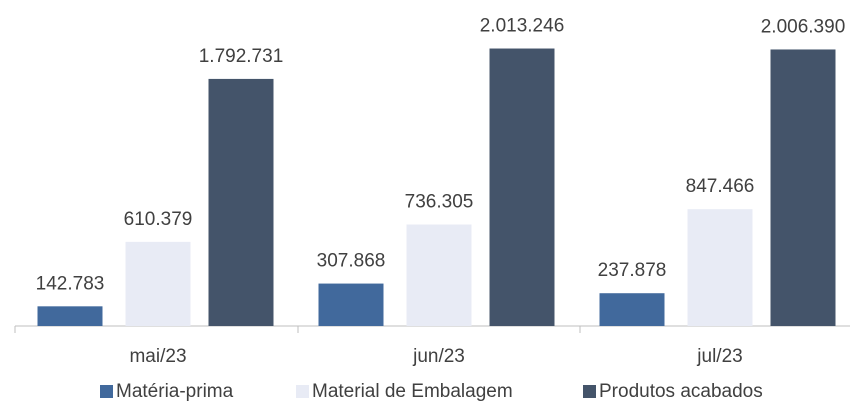  I want to click on data-label: 237.878, so click(632, 270).